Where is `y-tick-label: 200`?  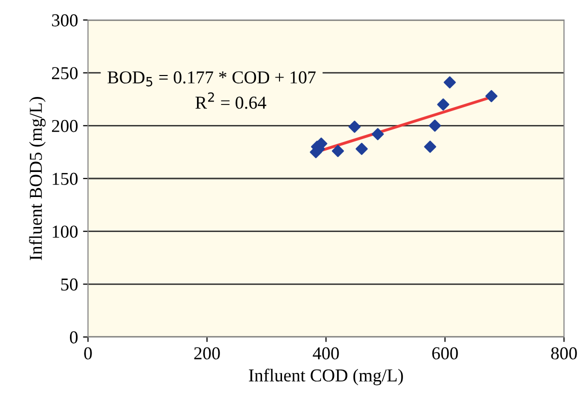
y-tick-label: 200 is located at coordinates (65, 126).